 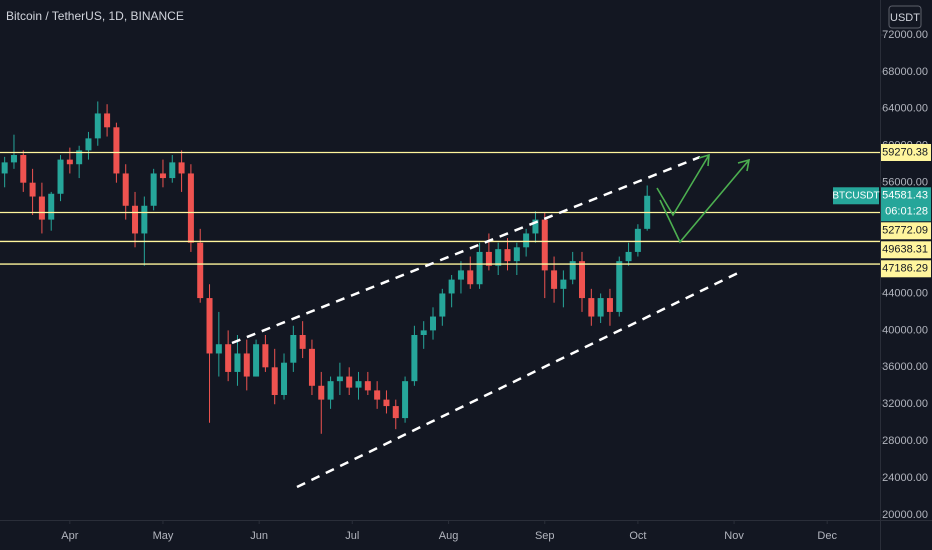 I want to click on level-label: 59270.38, so click(x=905, y=152).